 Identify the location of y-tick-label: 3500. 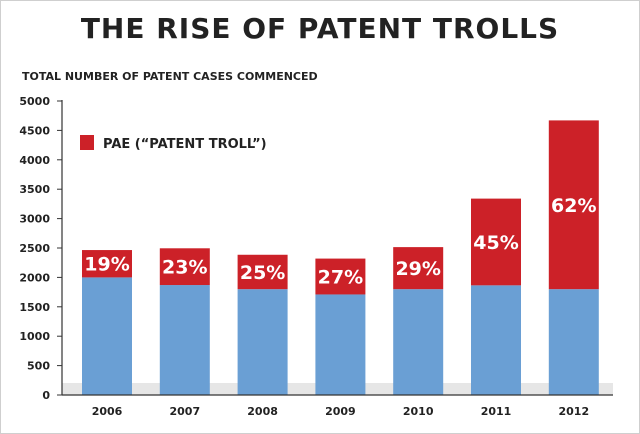
(34, 189).